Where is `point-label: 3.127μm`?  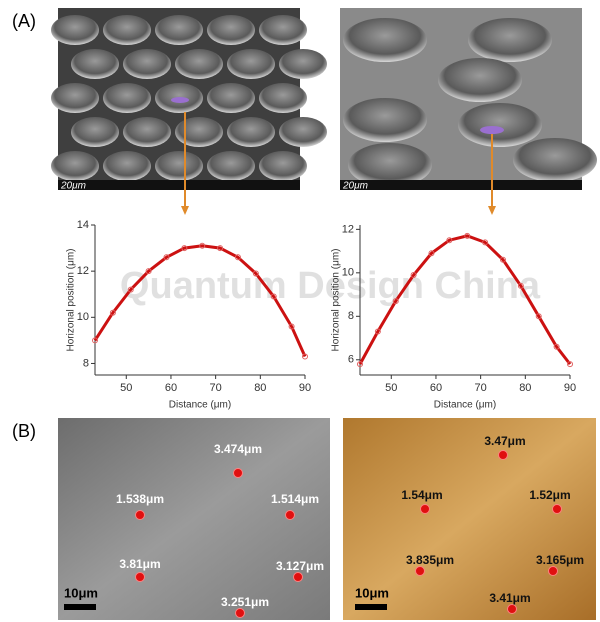 point-label: 3.127μm is located at coordinates (300, 566).